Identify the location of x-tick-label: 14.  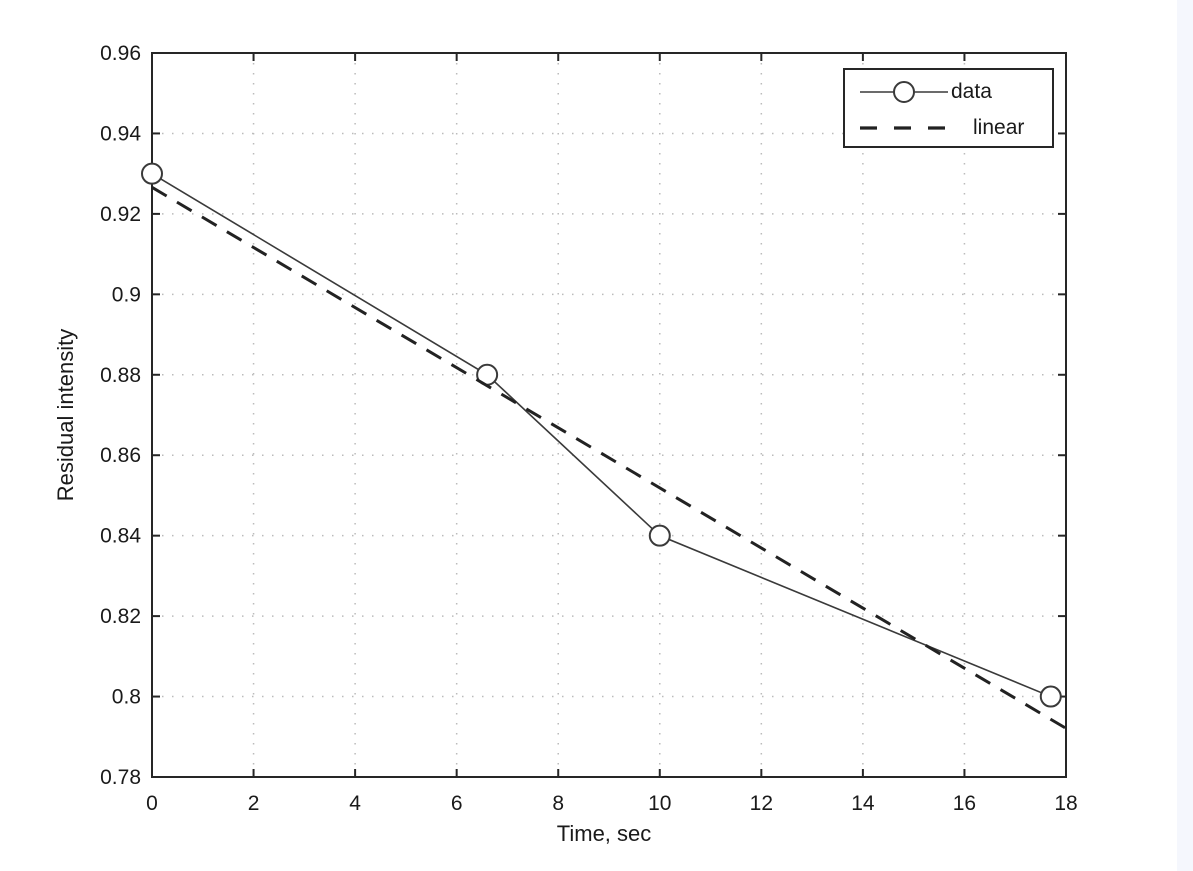
(863, 803).